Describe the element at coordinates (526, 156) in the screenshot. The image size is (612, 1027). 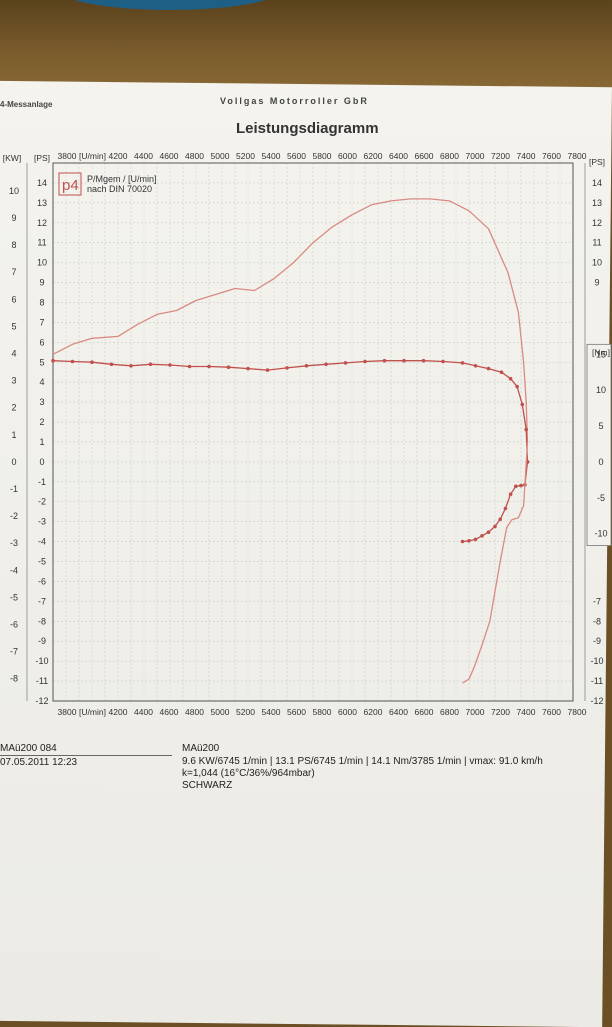
I see `x-tick-label-top: 7400` at that location.